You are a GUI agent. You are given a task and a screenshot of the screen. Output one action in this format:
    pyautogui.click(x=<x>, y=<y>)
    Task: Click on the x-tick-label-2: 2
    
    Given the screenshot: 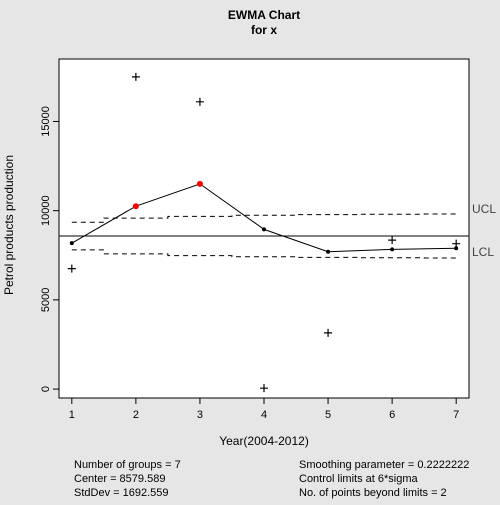 What is the action you would take?
    pyautogui.click(x=136, y=415)
    